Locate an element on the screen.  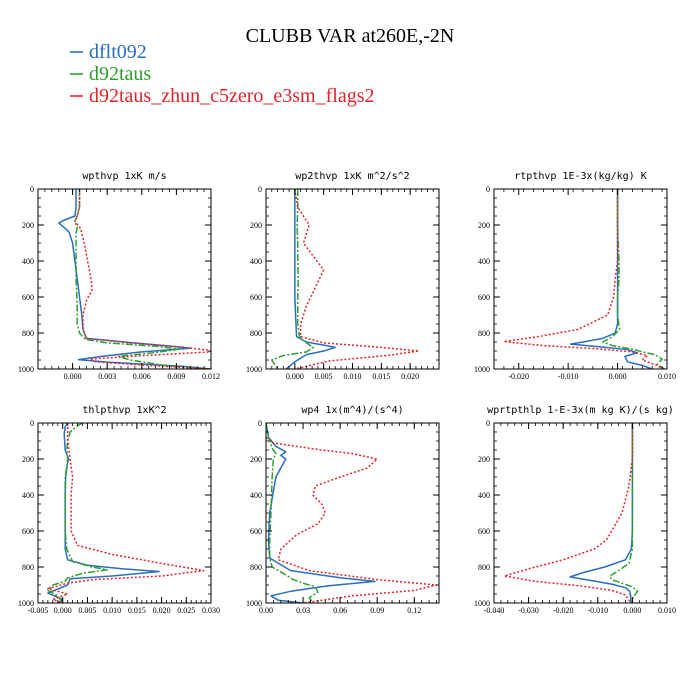
figure-title: CLUBB VAR at260E,-2N is located at coordinates (350, 36).